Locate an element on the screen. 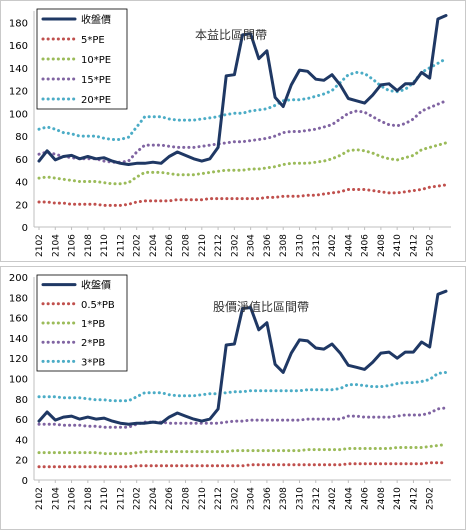 This screenshot has height=531, width=466. legend-label-1: 5*PE is located at coordinates (93, 40).